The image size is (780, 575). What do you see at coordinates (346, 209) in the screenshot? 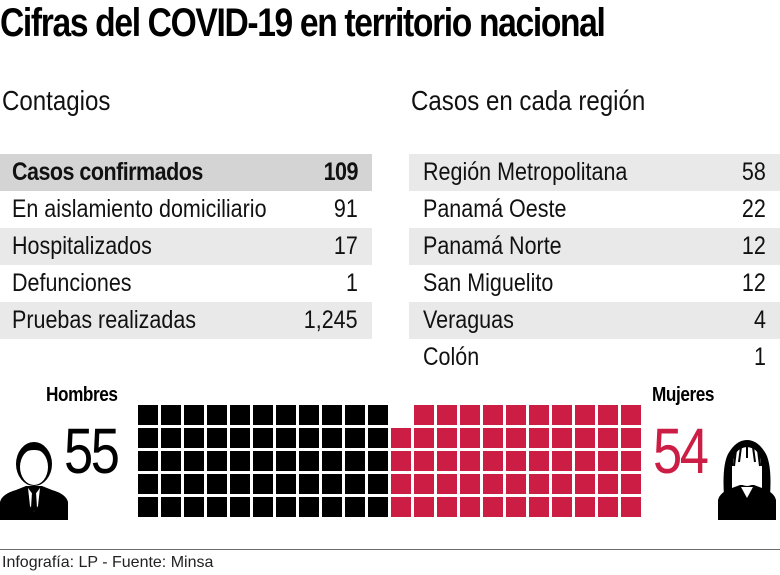
I see `row-value: 91` at bounding box center [346, 209].